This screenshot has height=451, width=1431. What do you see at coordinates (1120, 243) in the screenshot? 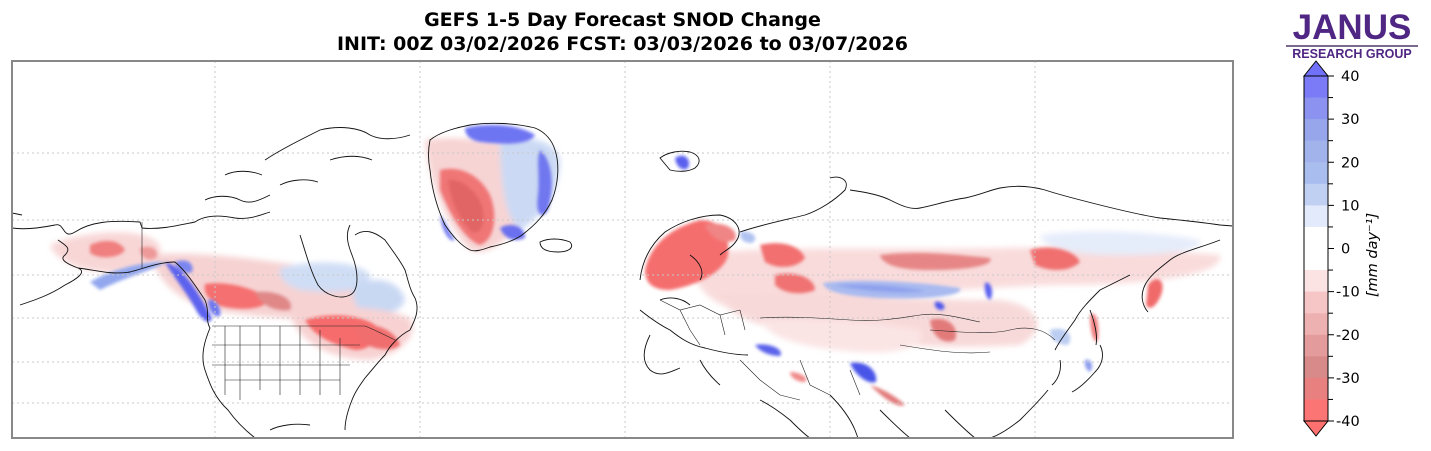
I see `shade-siberia-ne-light` at bounding box center [1120, 243].